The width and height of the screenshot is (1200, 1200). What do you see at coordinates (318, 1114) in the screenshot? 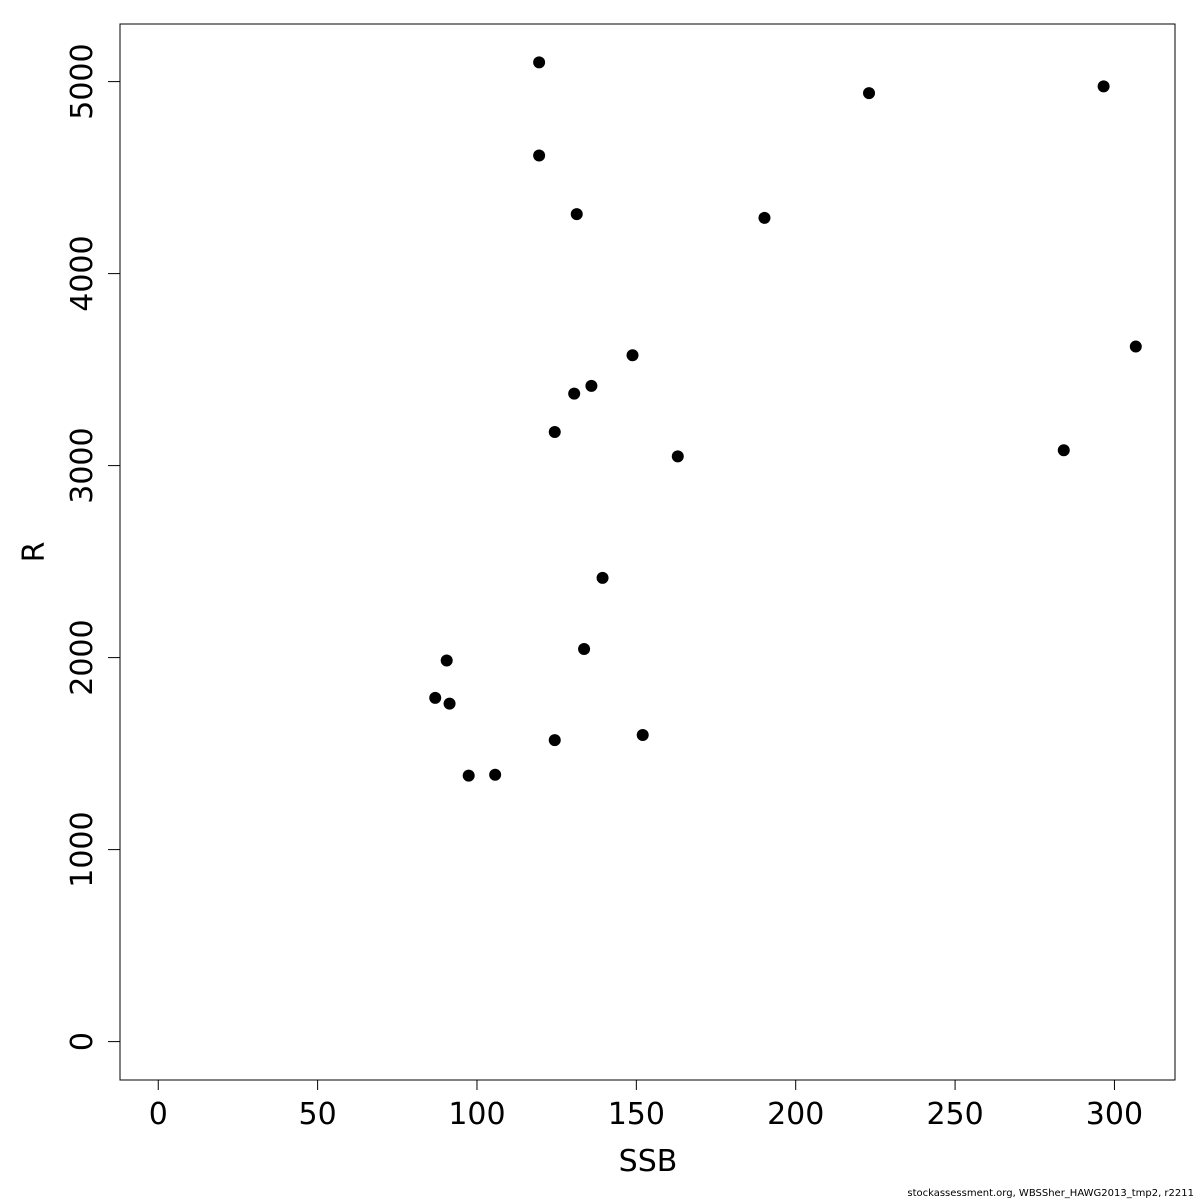
I see `x-tick-label: 50` at bounding box center [318, 1114].